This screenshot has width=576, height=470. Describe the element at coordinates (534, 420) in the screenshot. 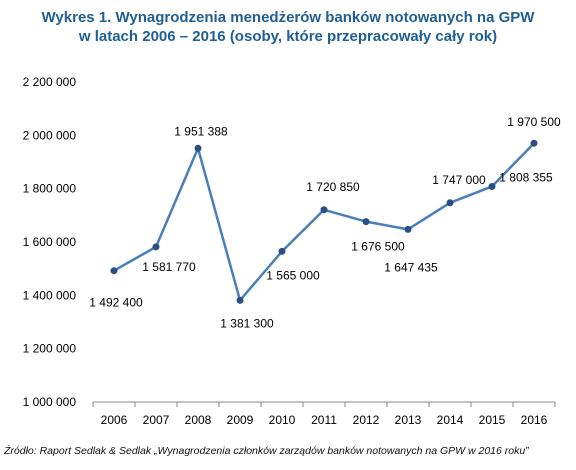

I see `x-tick-label: 2016` at that location.